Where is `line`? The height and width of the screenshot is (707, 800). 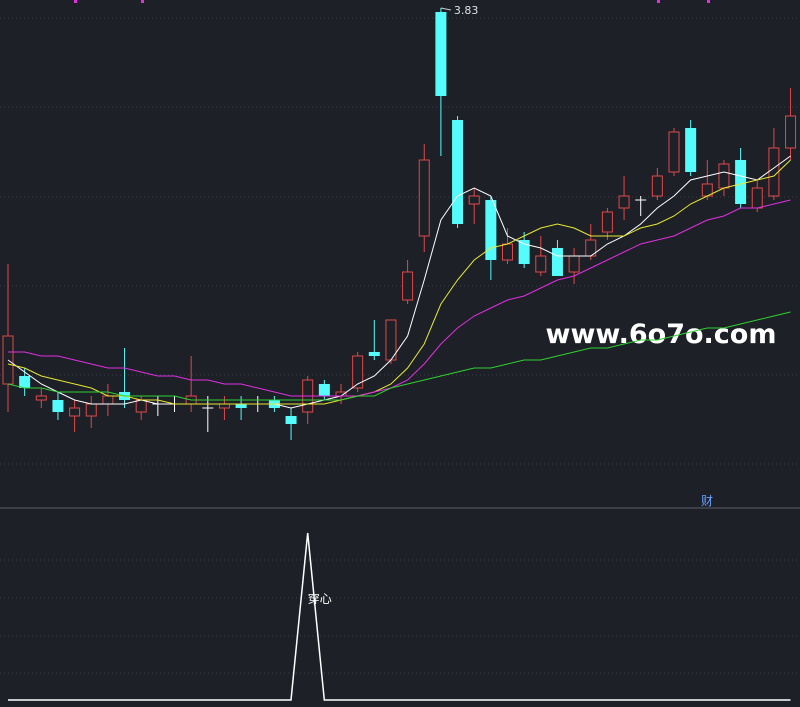 line is located at coordinates (399, 356).